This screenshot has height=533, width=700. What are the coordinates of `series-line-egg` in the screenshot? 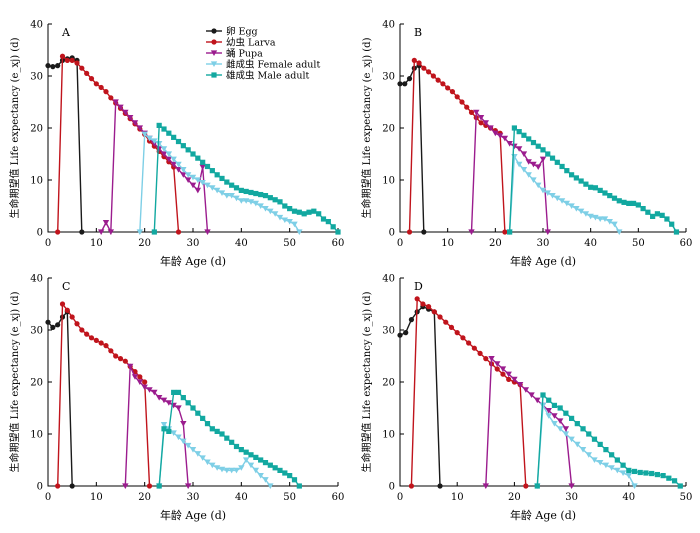 It's located at (65, 145).